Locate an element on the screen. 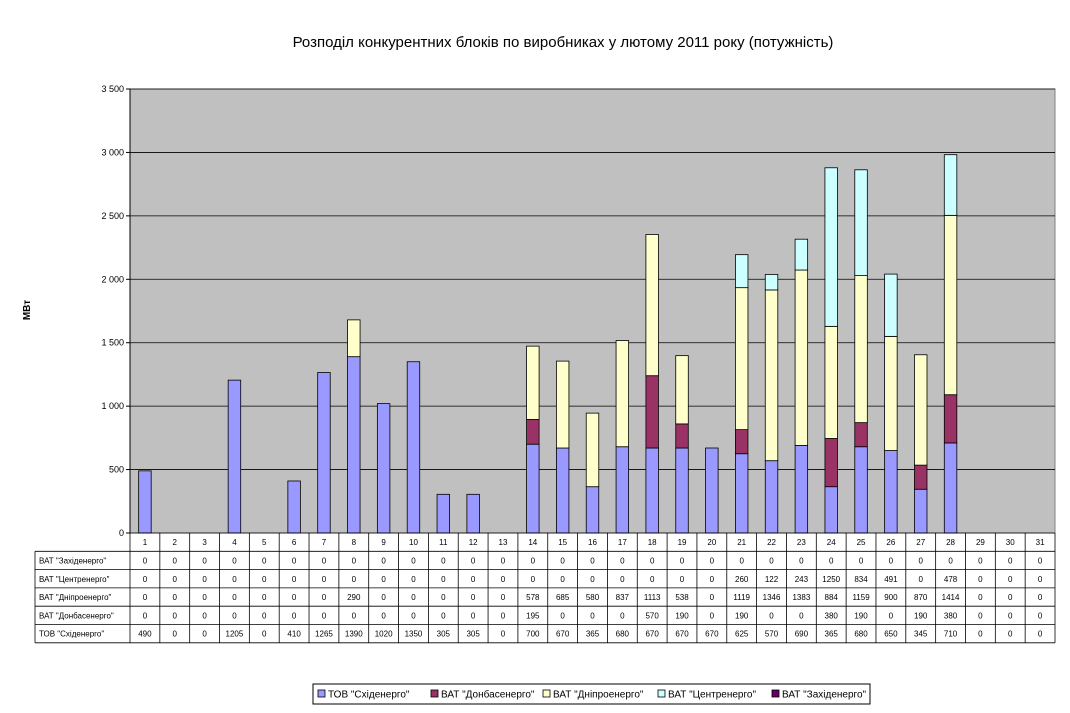 The height and width of the screenshot is (713, 1070). data-label: 260 is located at coordinates (742, 579).